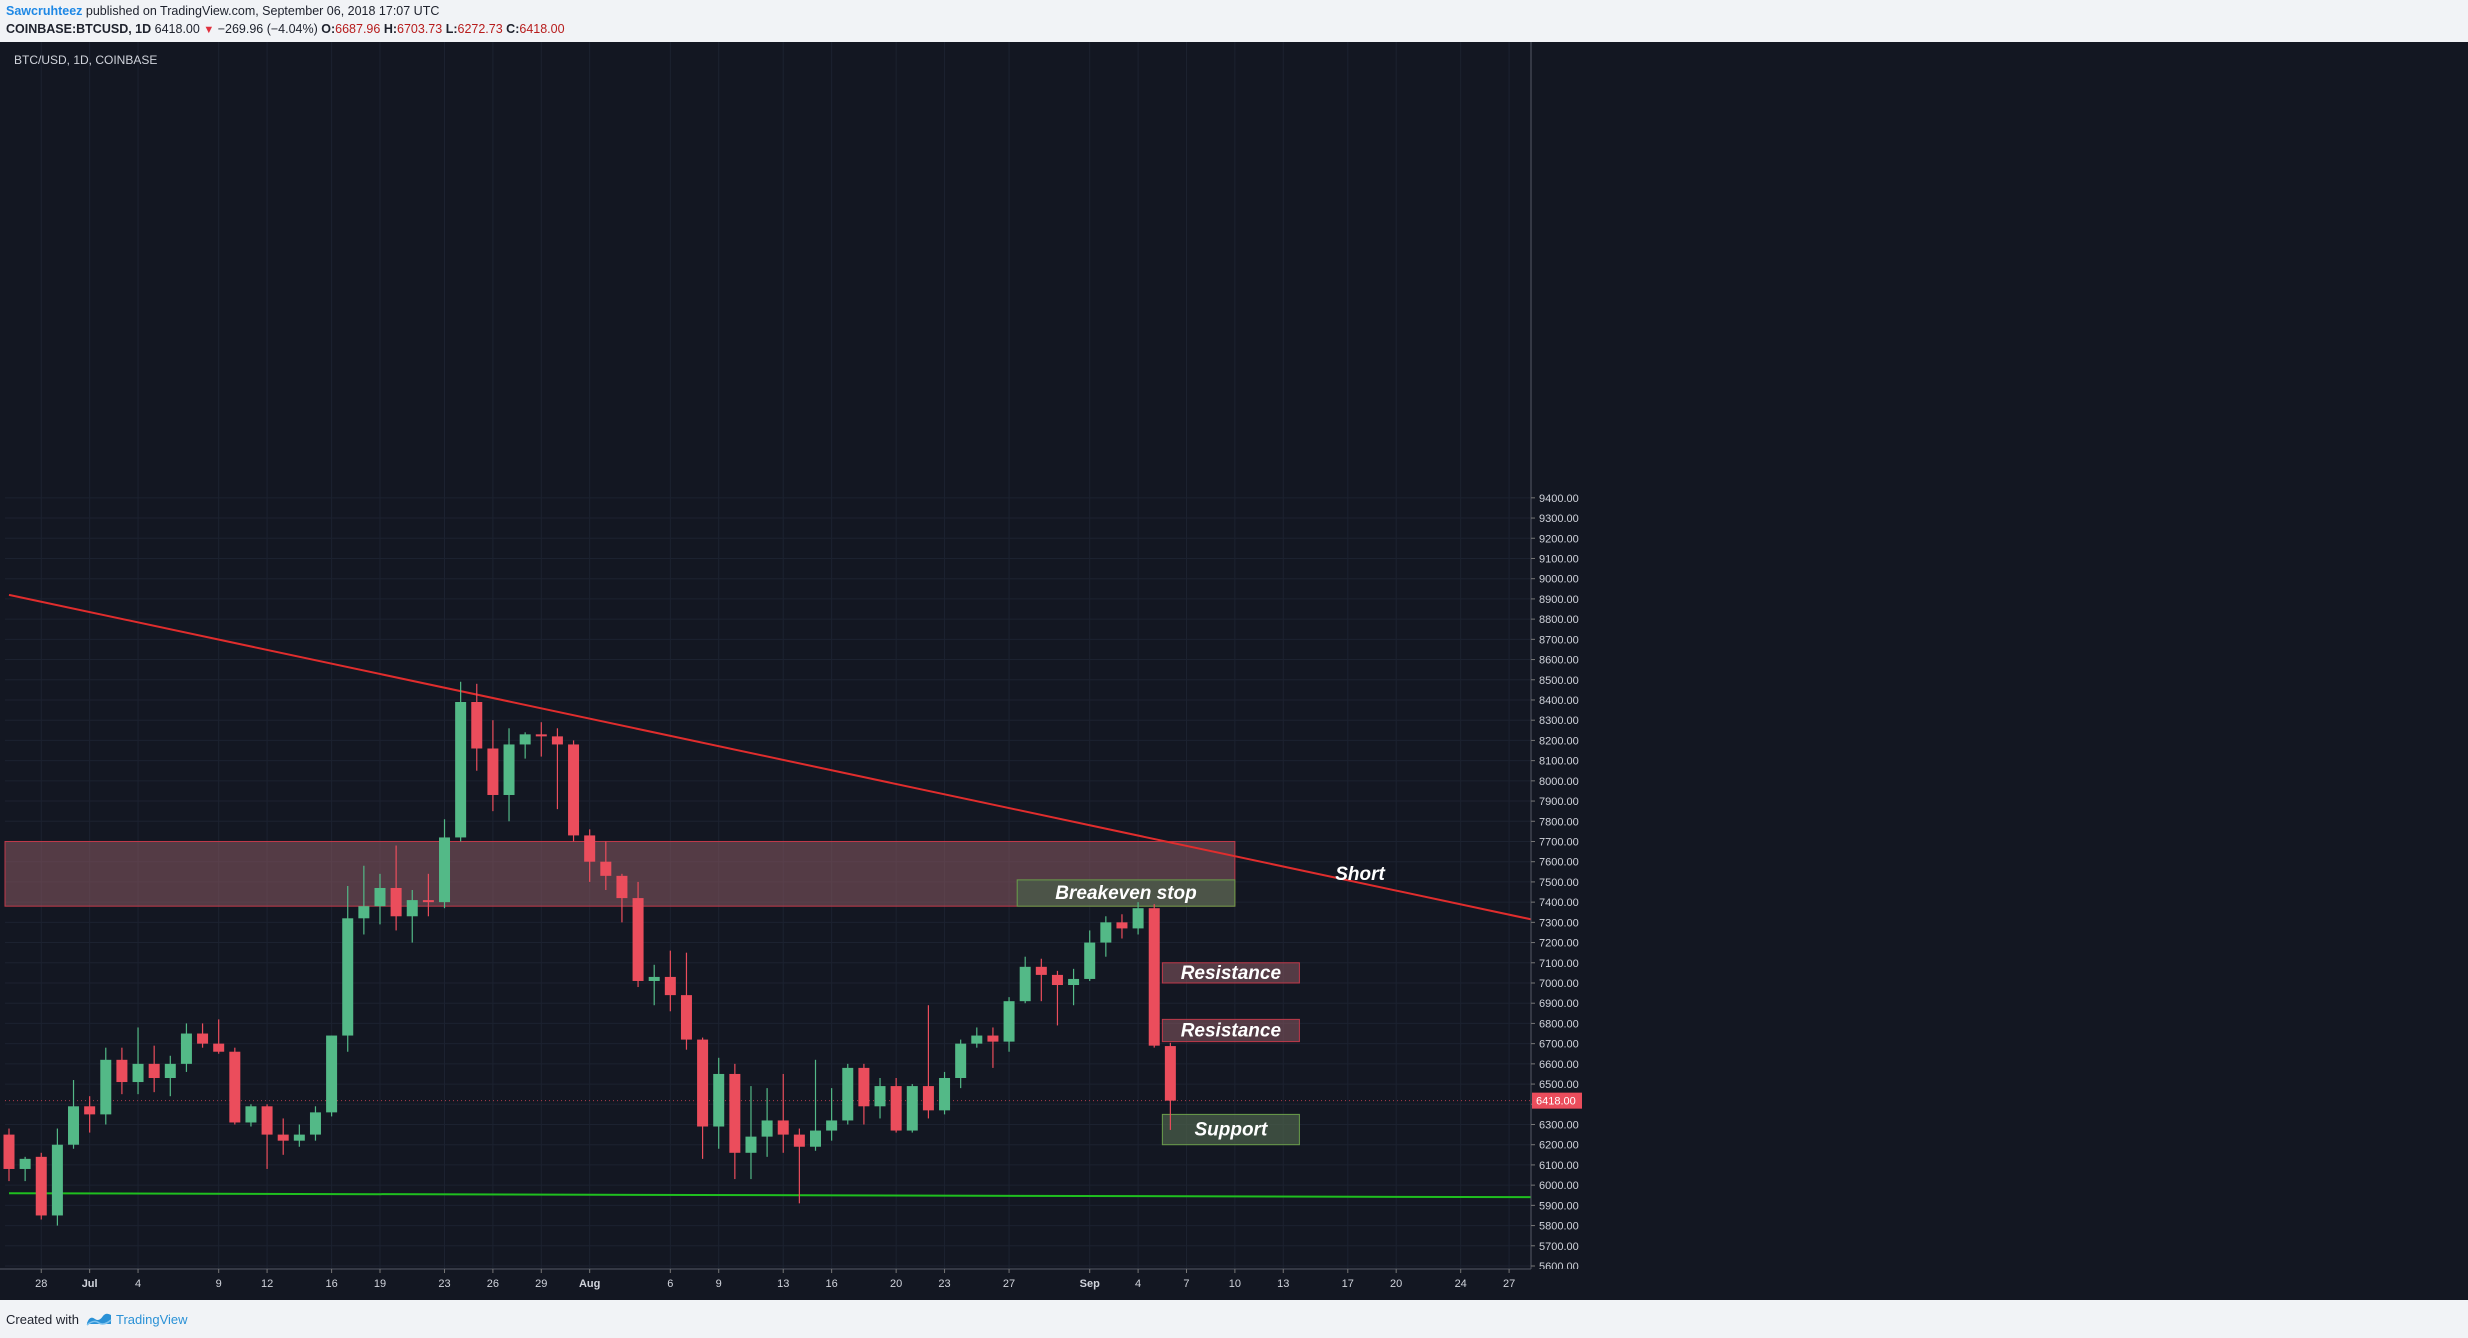 Image resolution: width=2468 pixels, height=1338 pixels. What do you see at coordinates (719, 1284) in the screenshot?
I see `time-tick-label: 9` at bounding box center [719, 1284].